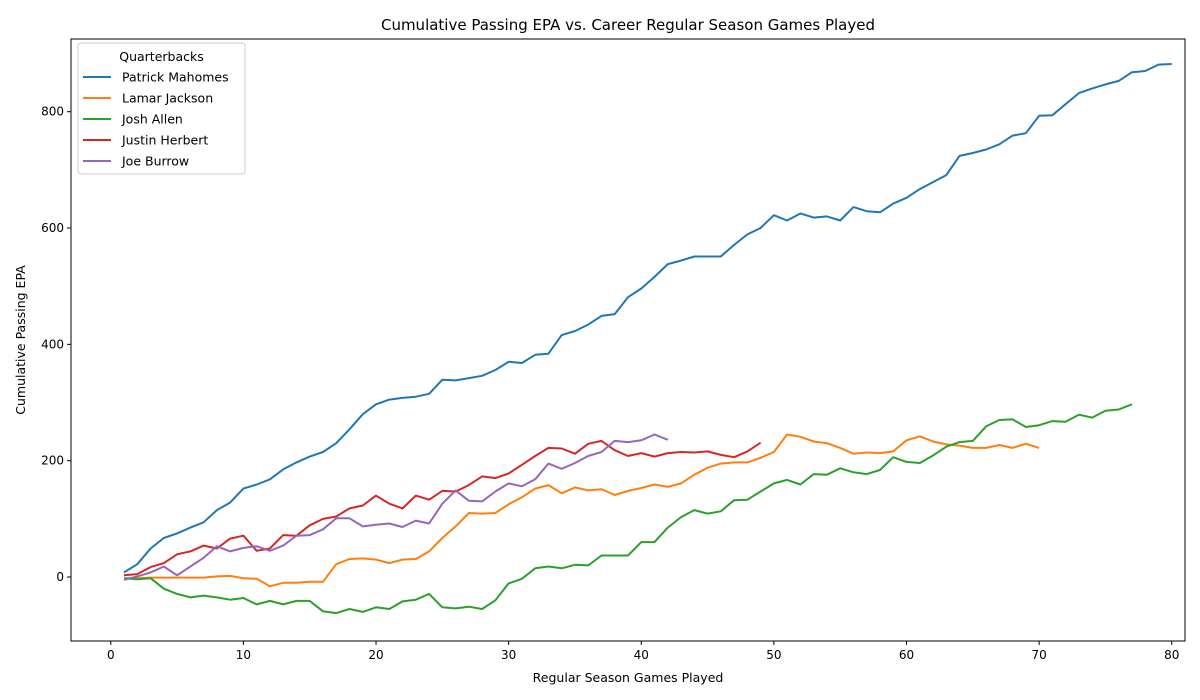 The width and height of the screenshot is (1200, 700). Describe the element at coordinates (164, 140) in the screenshot. I see `legend-entry-justin-herbert: Justin Herbert` at that location.